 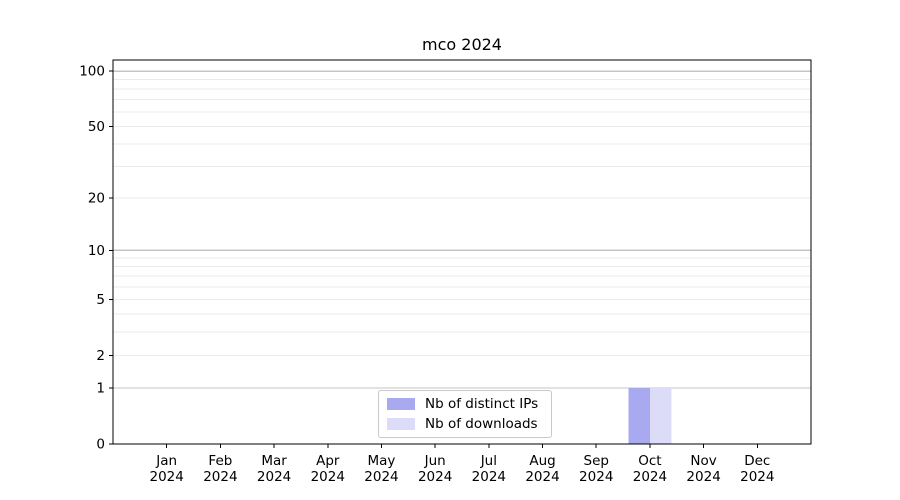 I want to click on y-tick-label: 100, so click(x=92, y=72).